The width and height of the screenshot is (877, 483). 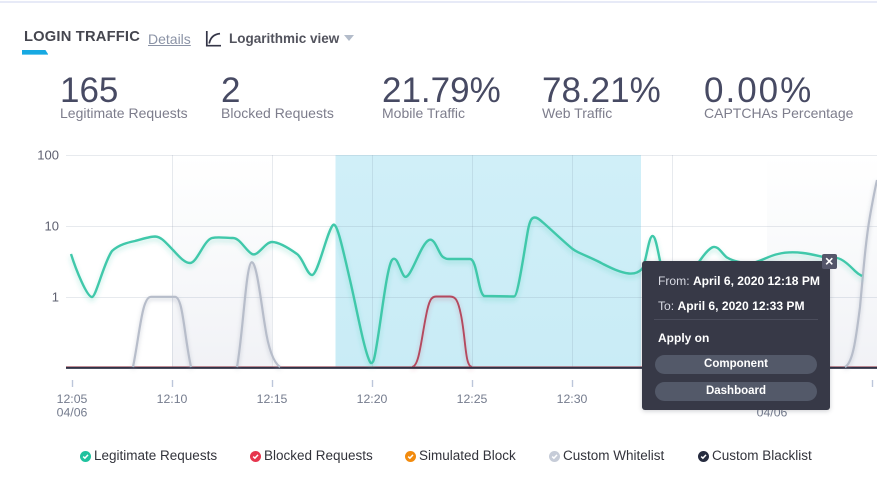 I want to click on svg-text: 100, so click(x=48, y=155).